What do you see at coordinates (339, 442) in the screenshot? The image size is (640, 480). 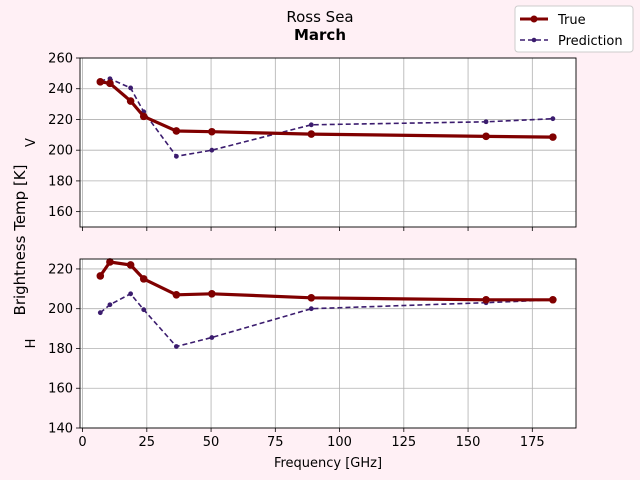 I see `x-tick-label: 100` at bounding box center [339, 442].